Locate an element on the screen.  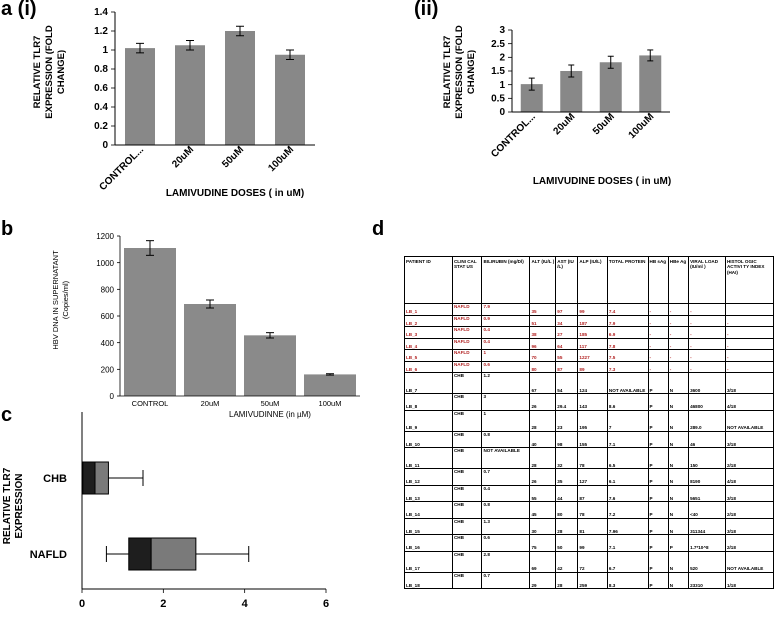
column-header: CLINI CAL STAT US is located at coordinates (467, 280).